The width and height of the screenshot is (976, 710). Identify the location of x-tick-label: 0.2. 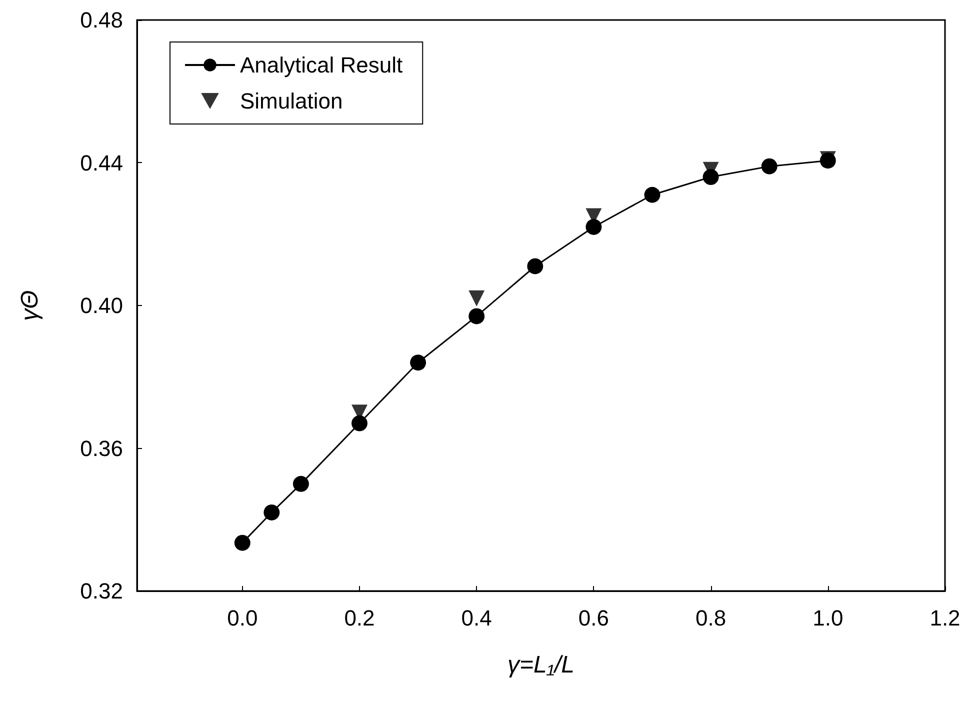
(359, 618).